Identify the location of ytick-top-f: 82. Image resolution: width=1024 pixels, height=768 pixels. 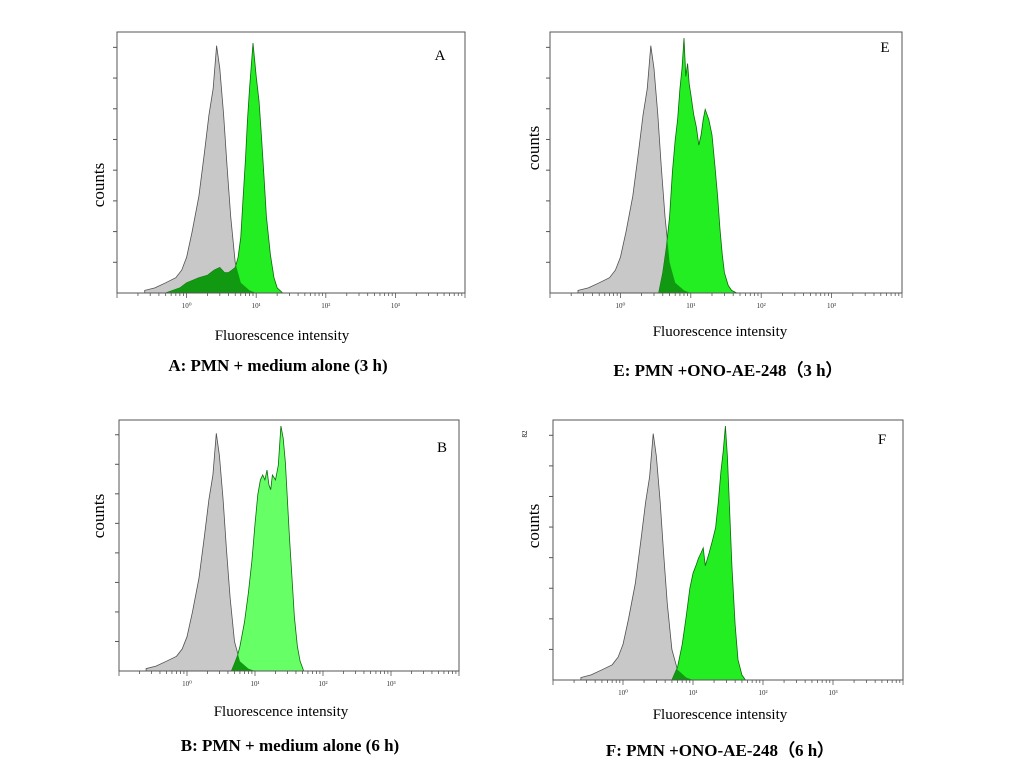
(525, 434).